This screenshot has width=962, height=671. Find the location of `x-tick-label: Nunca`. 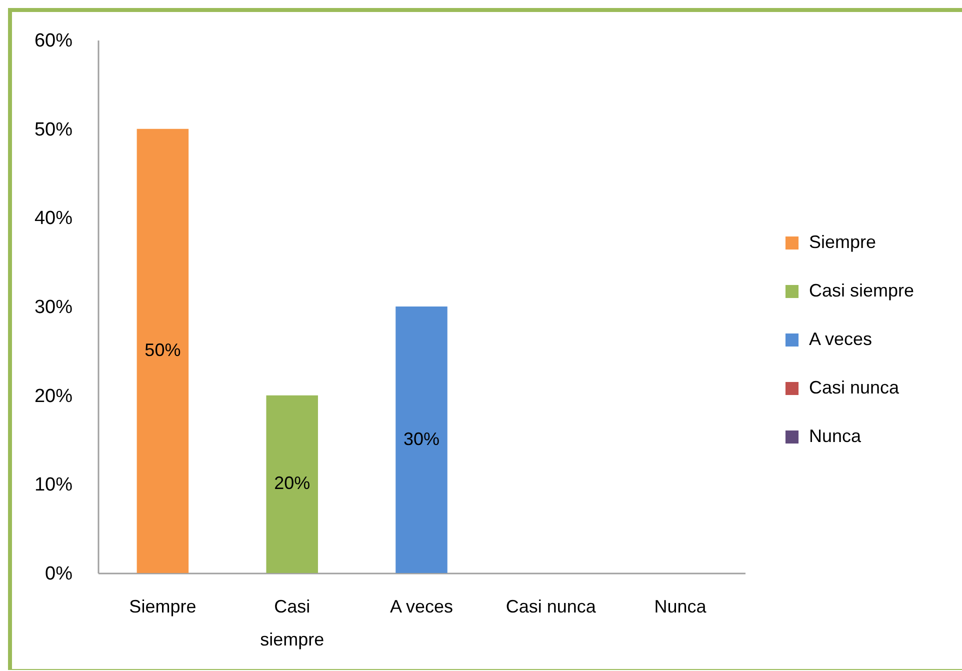

x-tick-label: Nunca is located at coordinates (681, 606).